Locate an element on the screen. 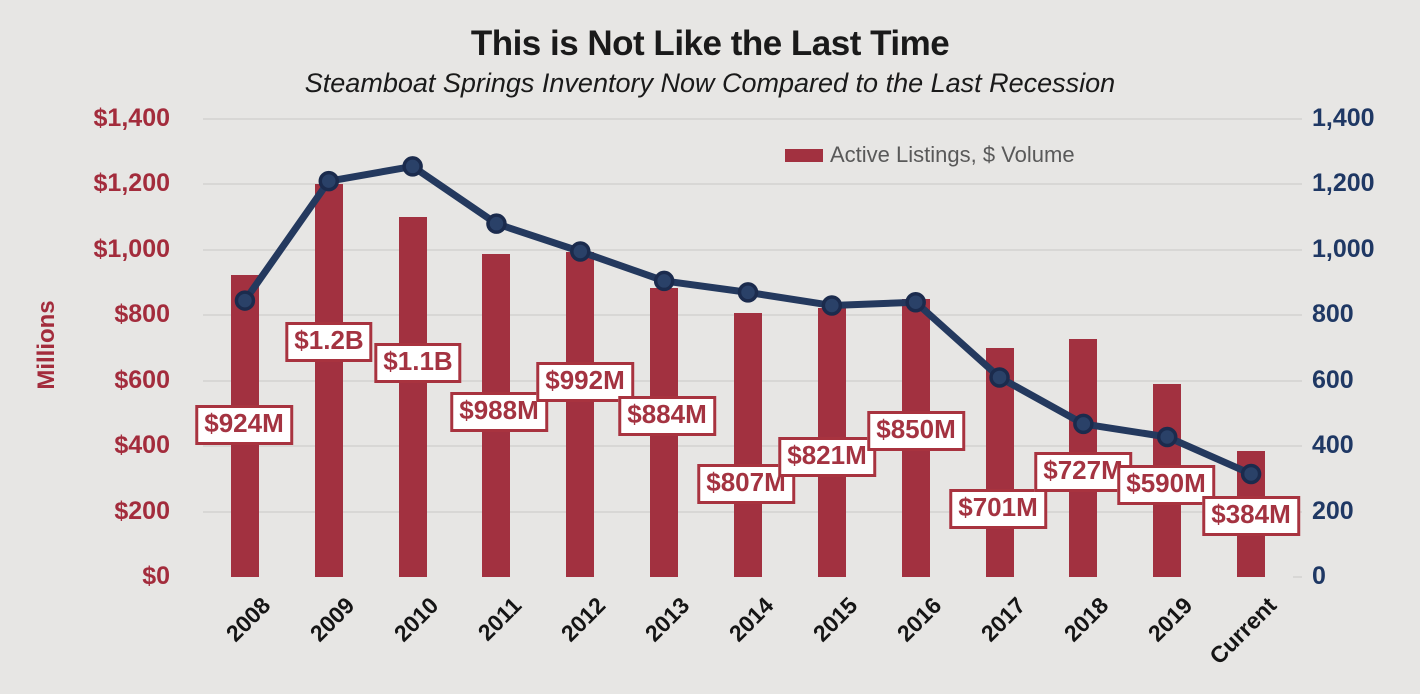 This screenshot has width=1420, height=694. data-label-2013: $884M is located at coordinates (667, 416).